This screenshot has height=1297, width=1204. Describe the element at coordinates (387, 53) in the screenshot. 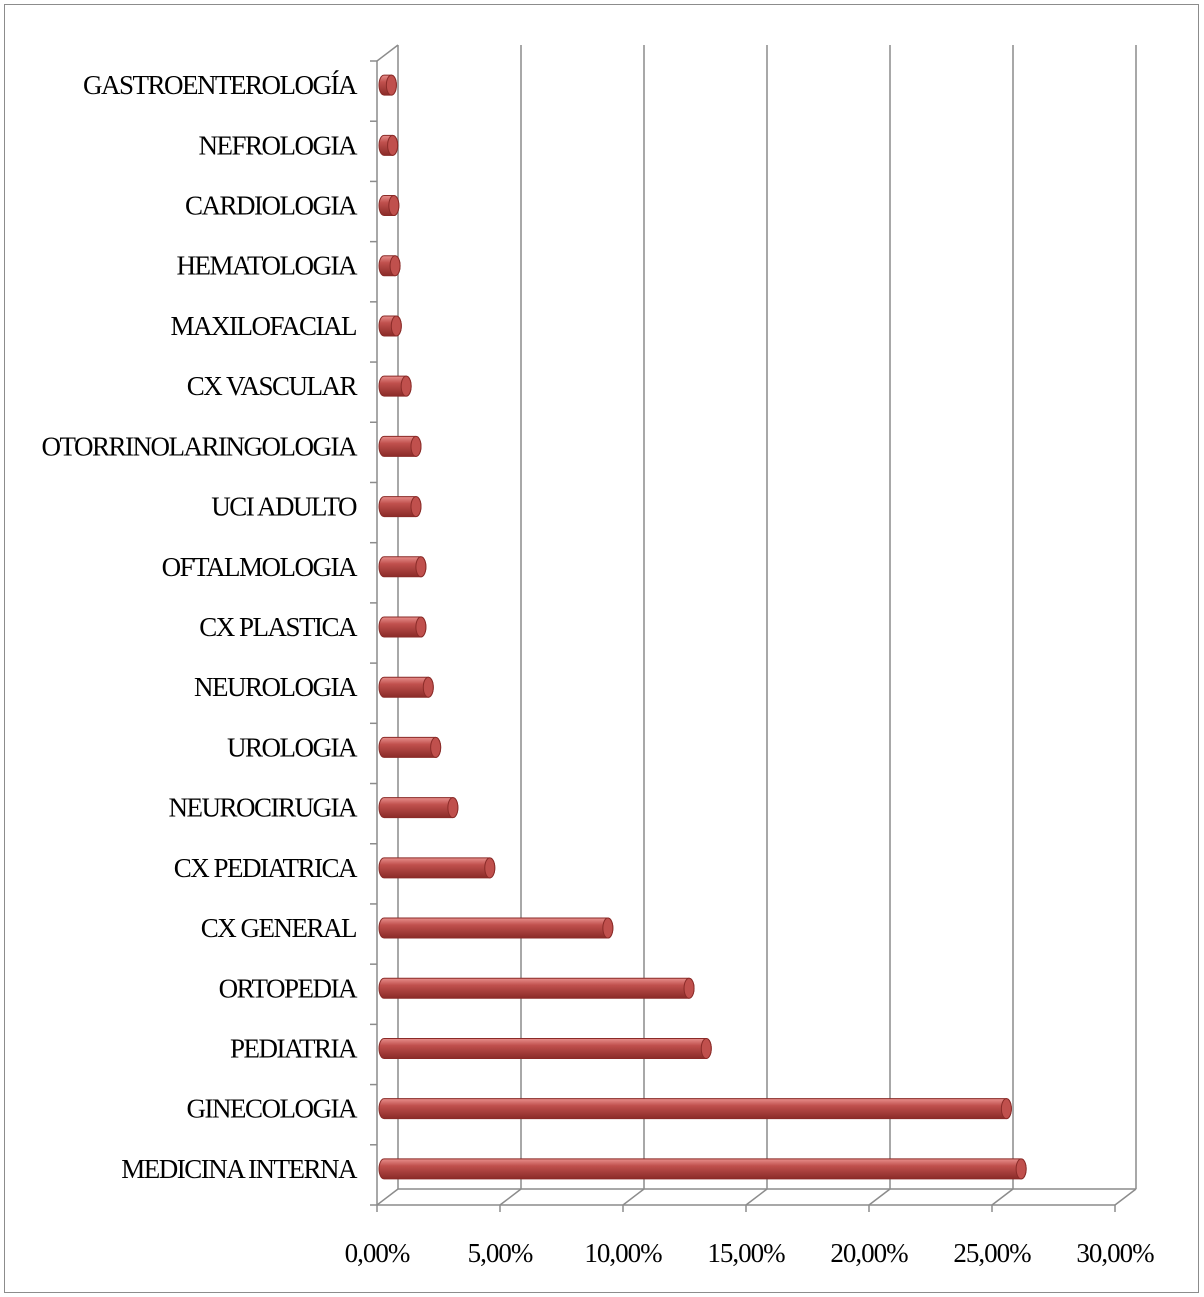

I see `wall-top-edge` at that location.